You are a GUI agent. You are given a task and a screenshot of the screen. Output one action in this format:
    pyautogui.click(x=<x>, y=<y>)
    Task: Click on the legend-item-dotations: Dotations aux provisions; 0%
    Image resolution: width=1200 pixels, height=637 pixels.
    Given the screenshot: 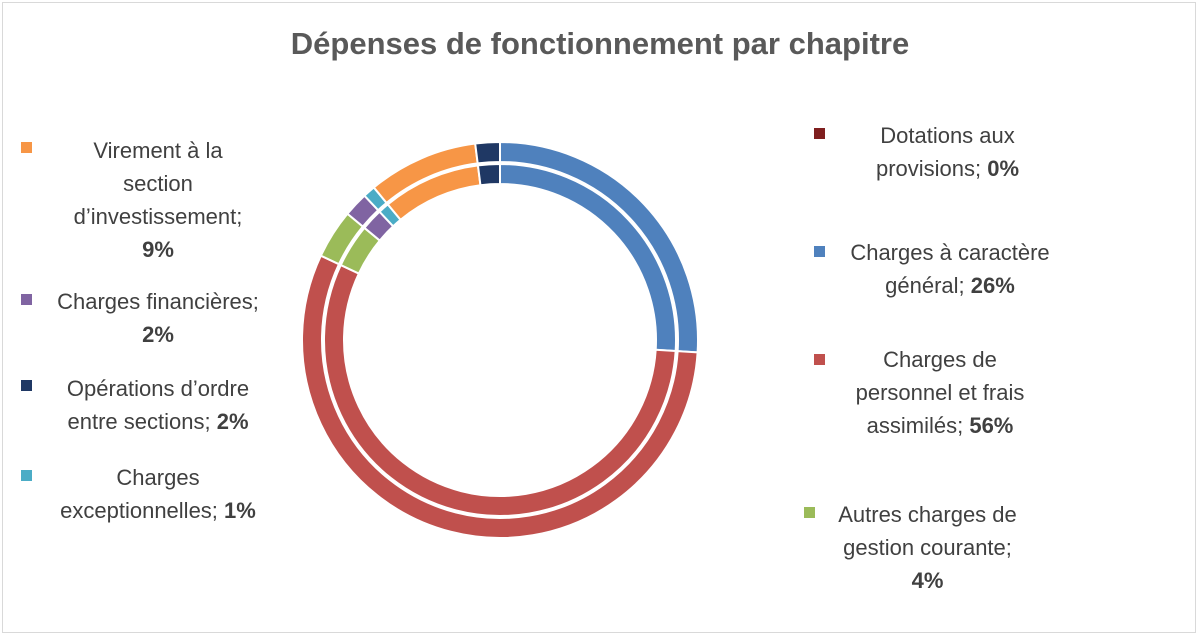 What is the action you would take?
    pyautogui.click(x=947, y=152)
    